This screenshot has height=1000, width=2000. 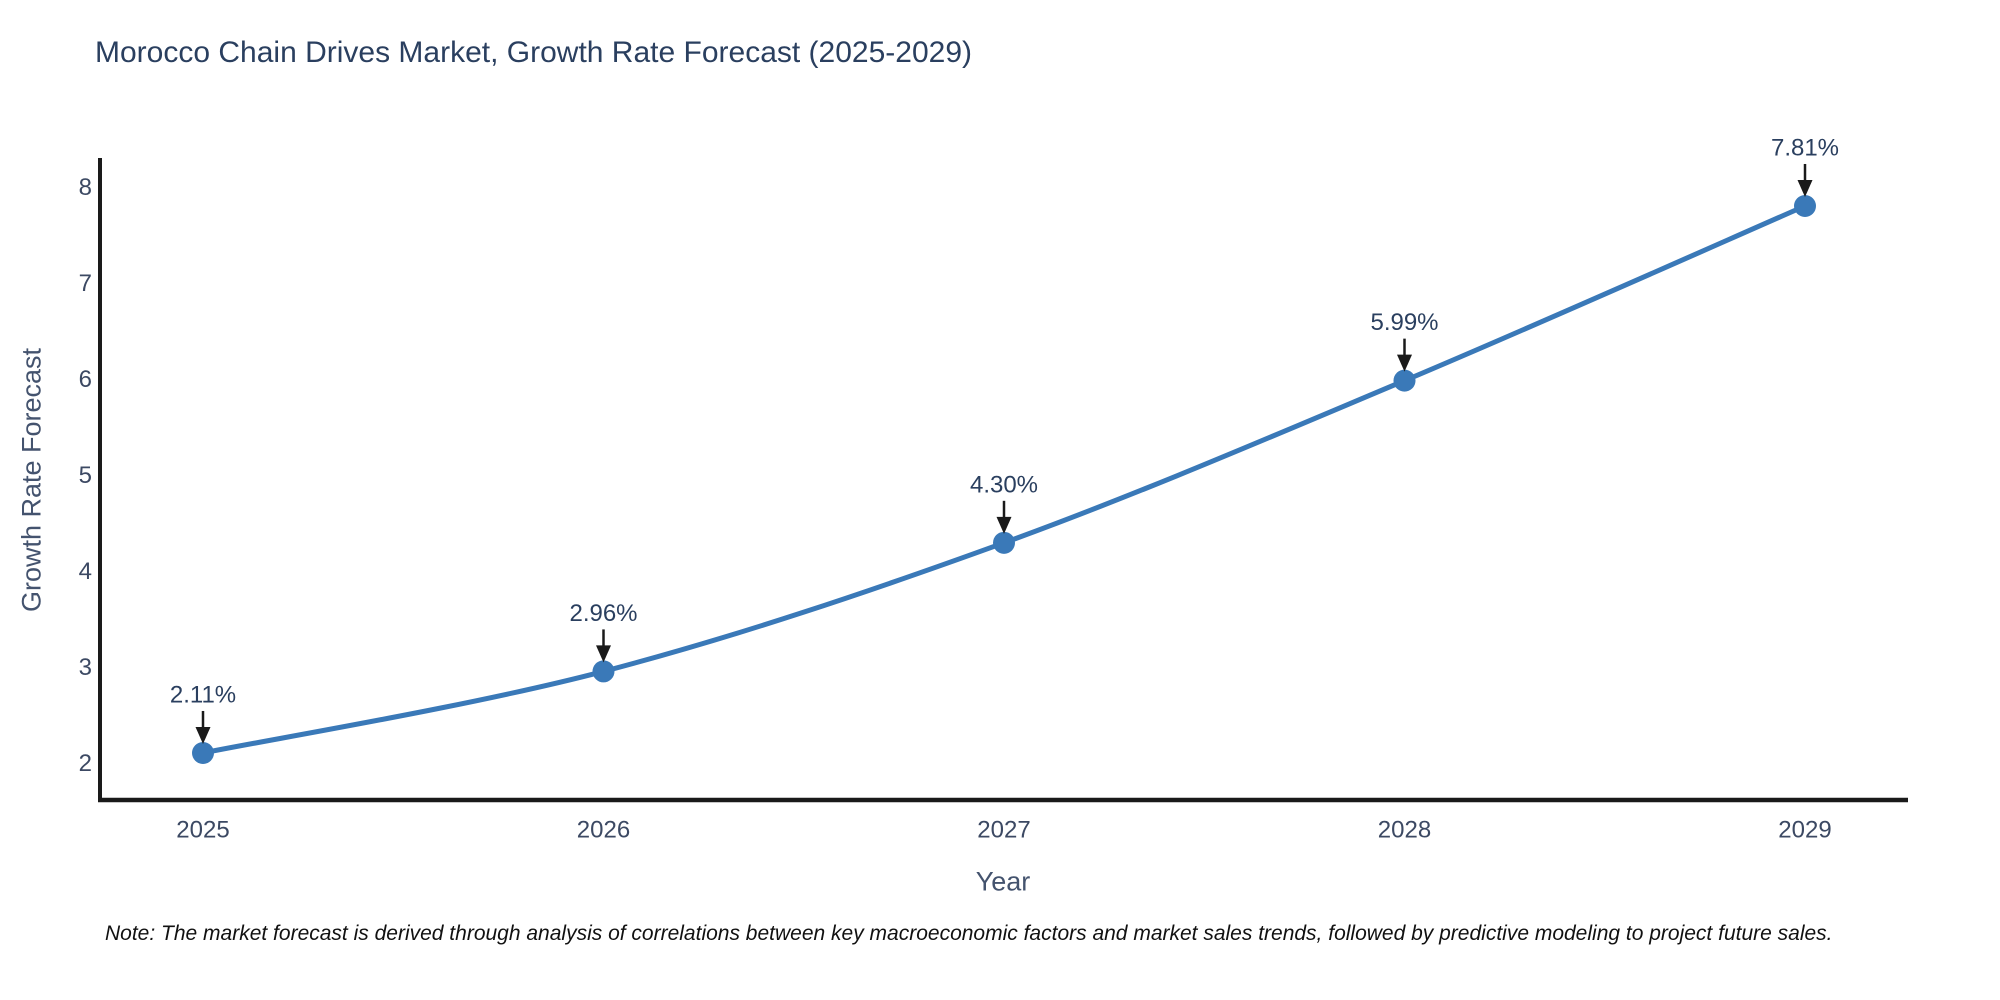 I want to click on x-tick-label: 2027, so click(x=1003, y=830).